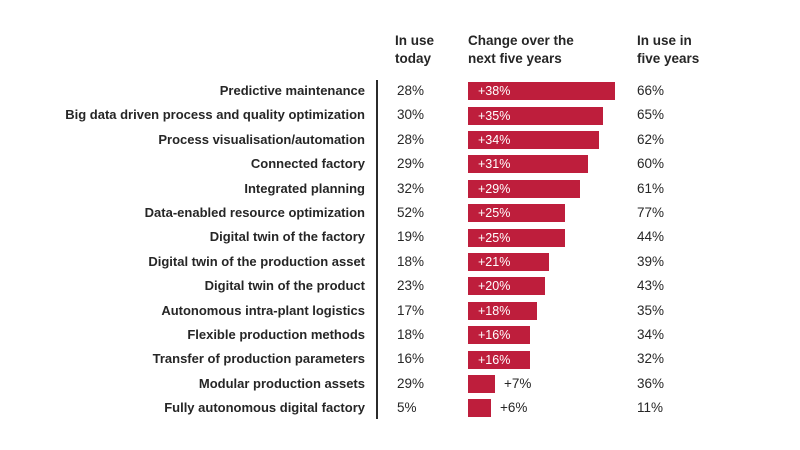 The width and height of the screenshot is (800, 450). Describe the element at coordinates (411, 359) in the screenshot. I see `in-use-today-value: 16%` at that location.